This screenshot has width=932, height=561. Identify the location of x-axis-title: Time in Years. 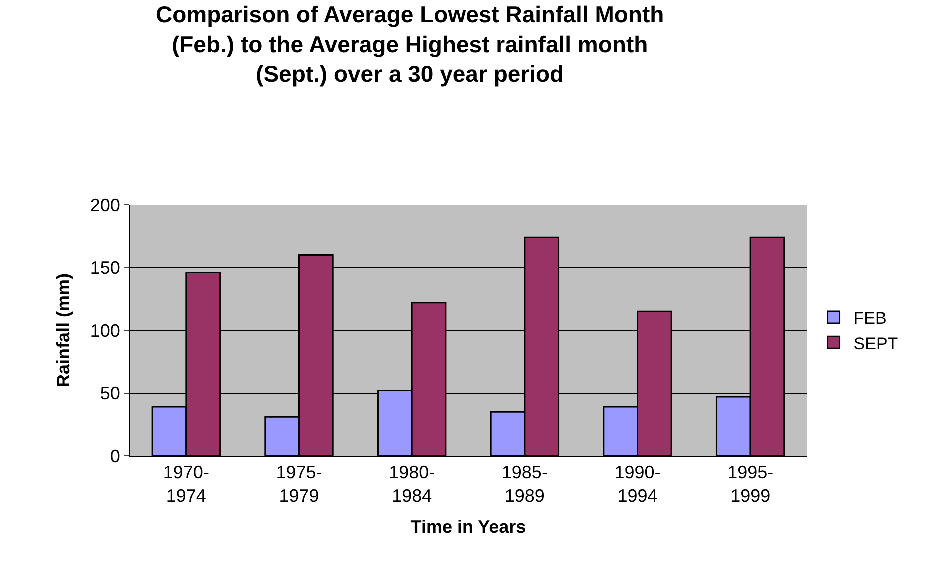
(468, 527).